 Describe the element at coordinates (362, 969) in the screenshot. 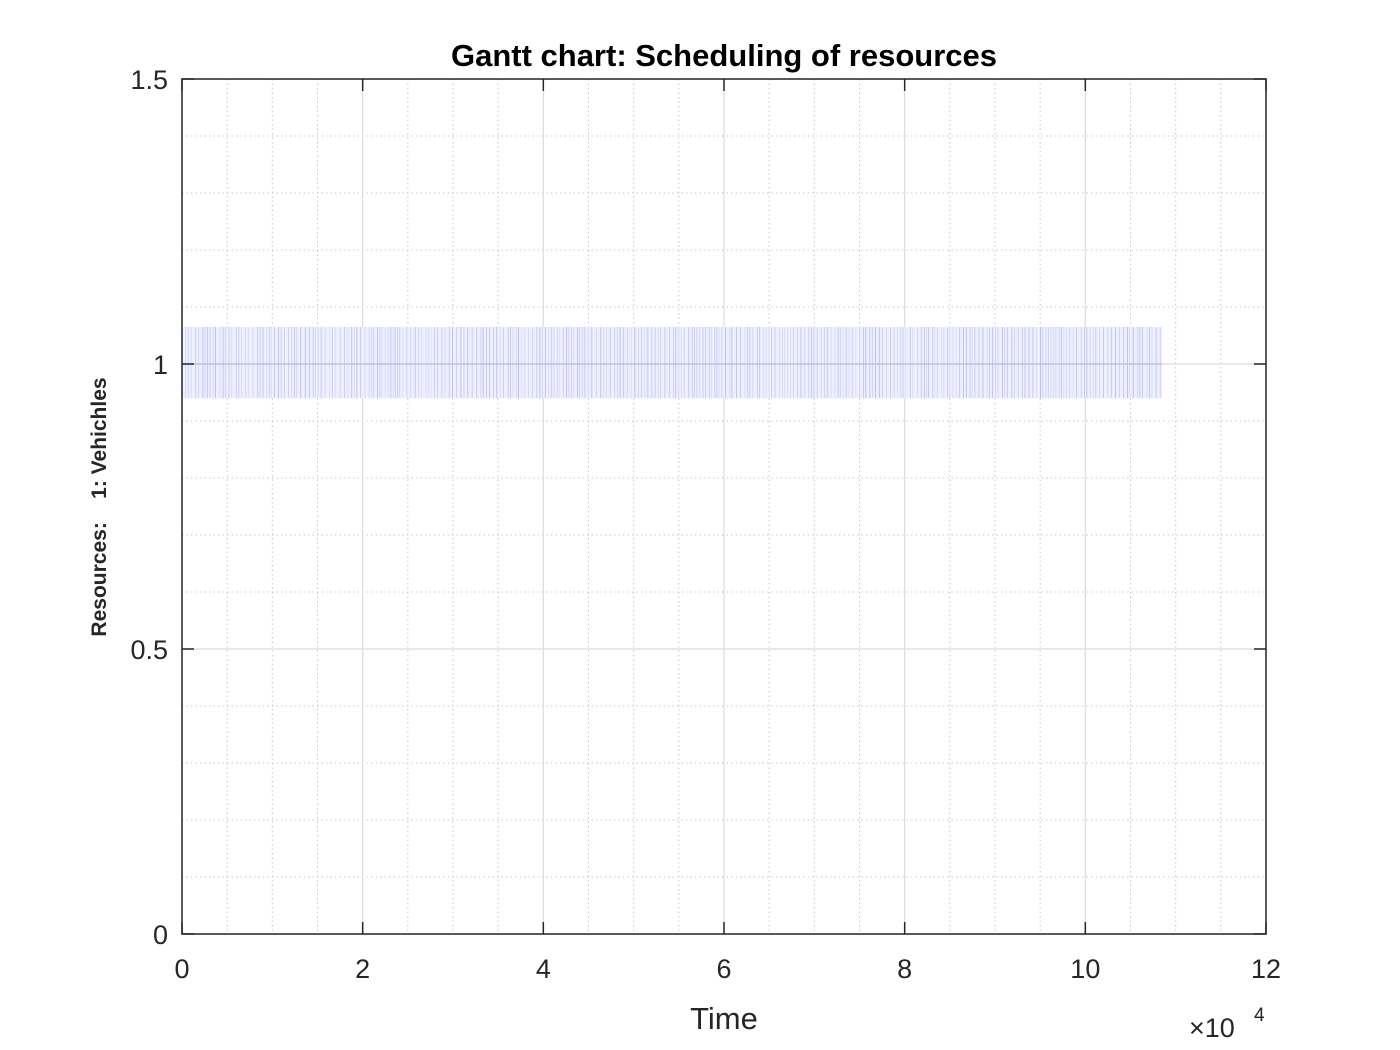

I see `x-tick-label: 2` at that location.